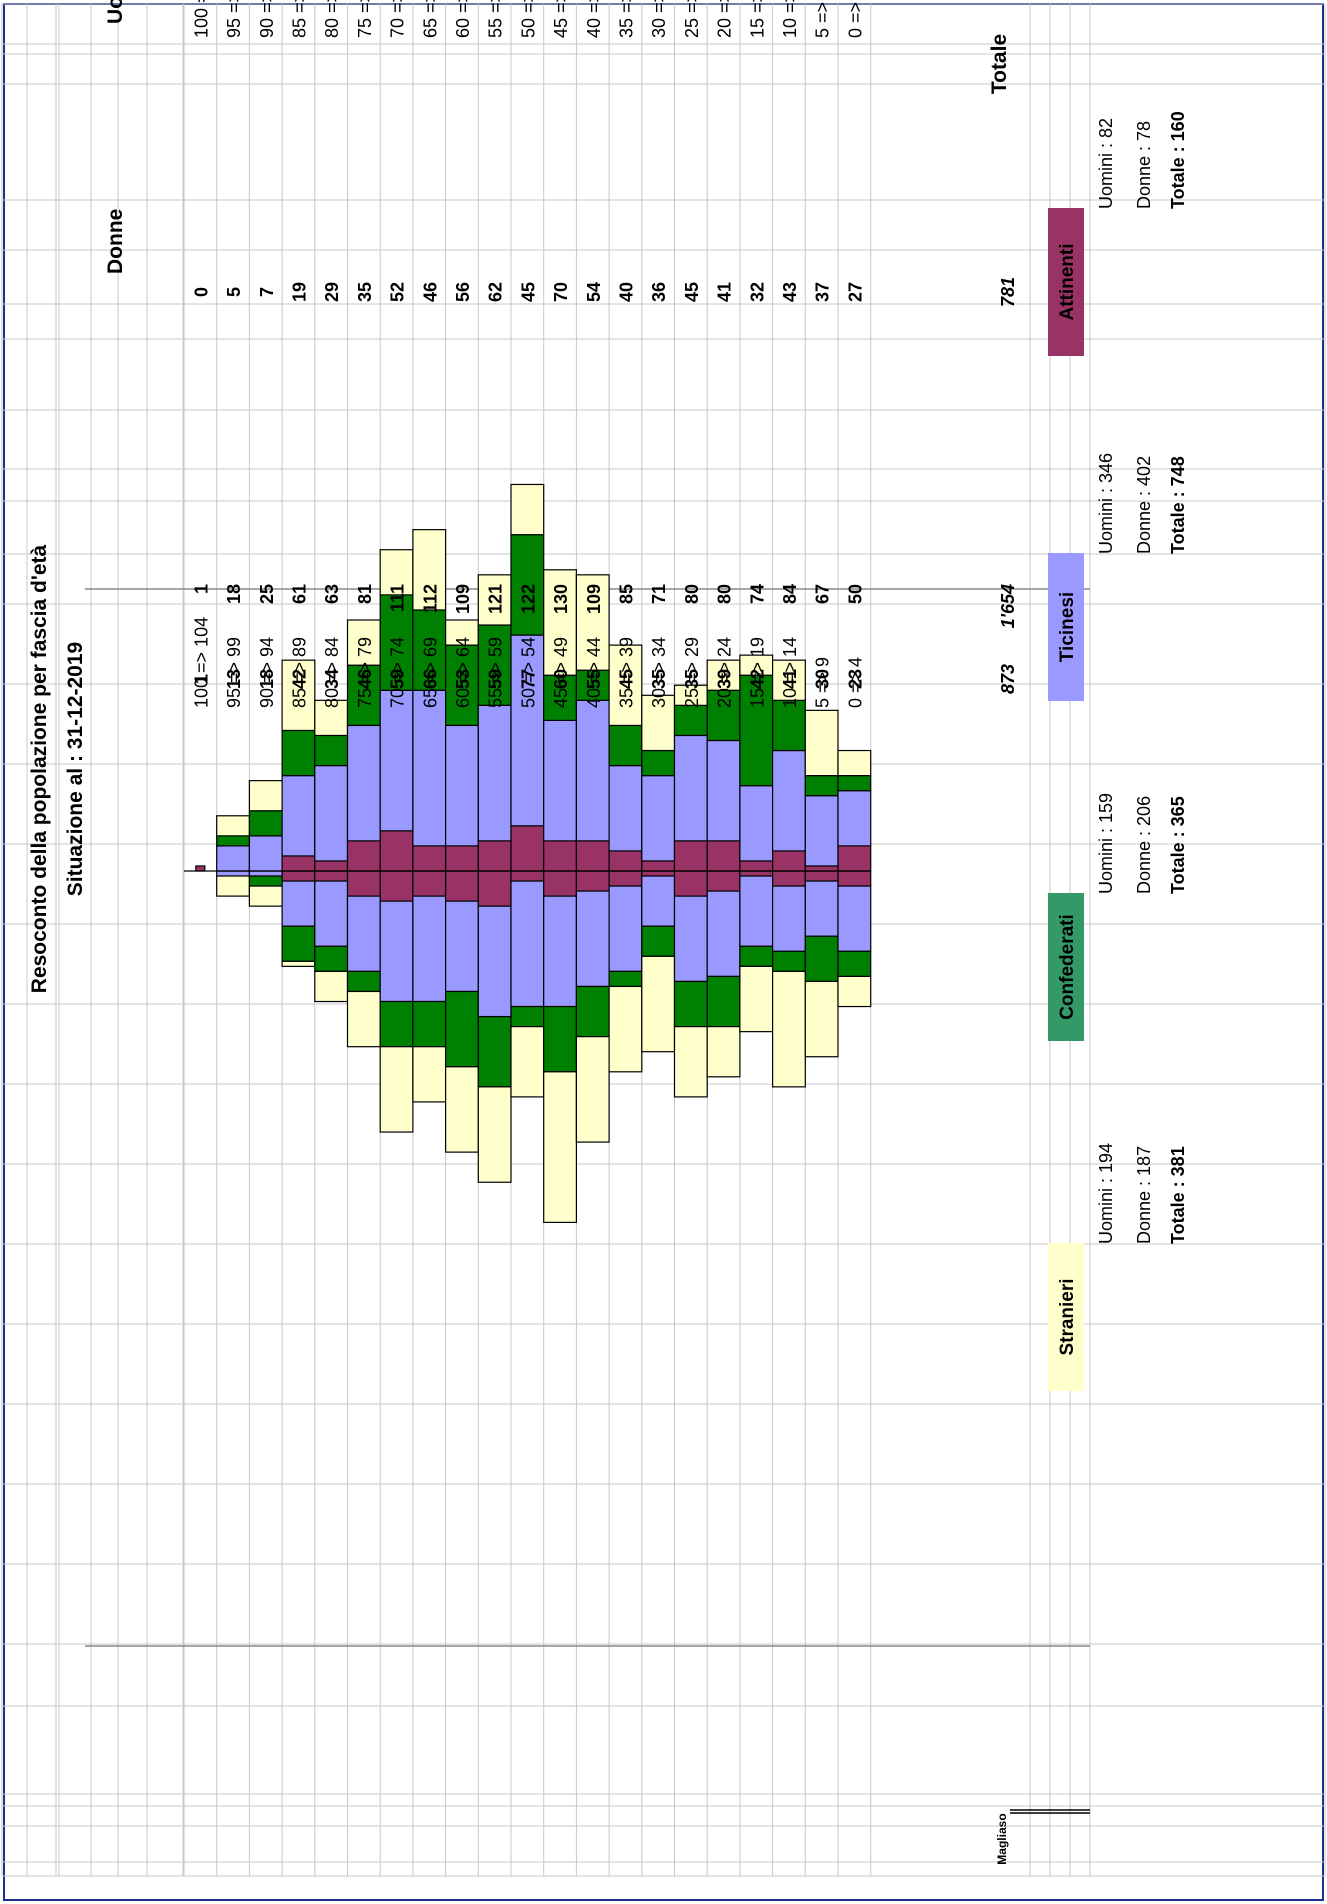 The width and height of the screenshot is (1327, 1904). What do you see at coordinates (823, 292) in the screenshot?
I see `men-count: 37` at bounding box center [823, 292].